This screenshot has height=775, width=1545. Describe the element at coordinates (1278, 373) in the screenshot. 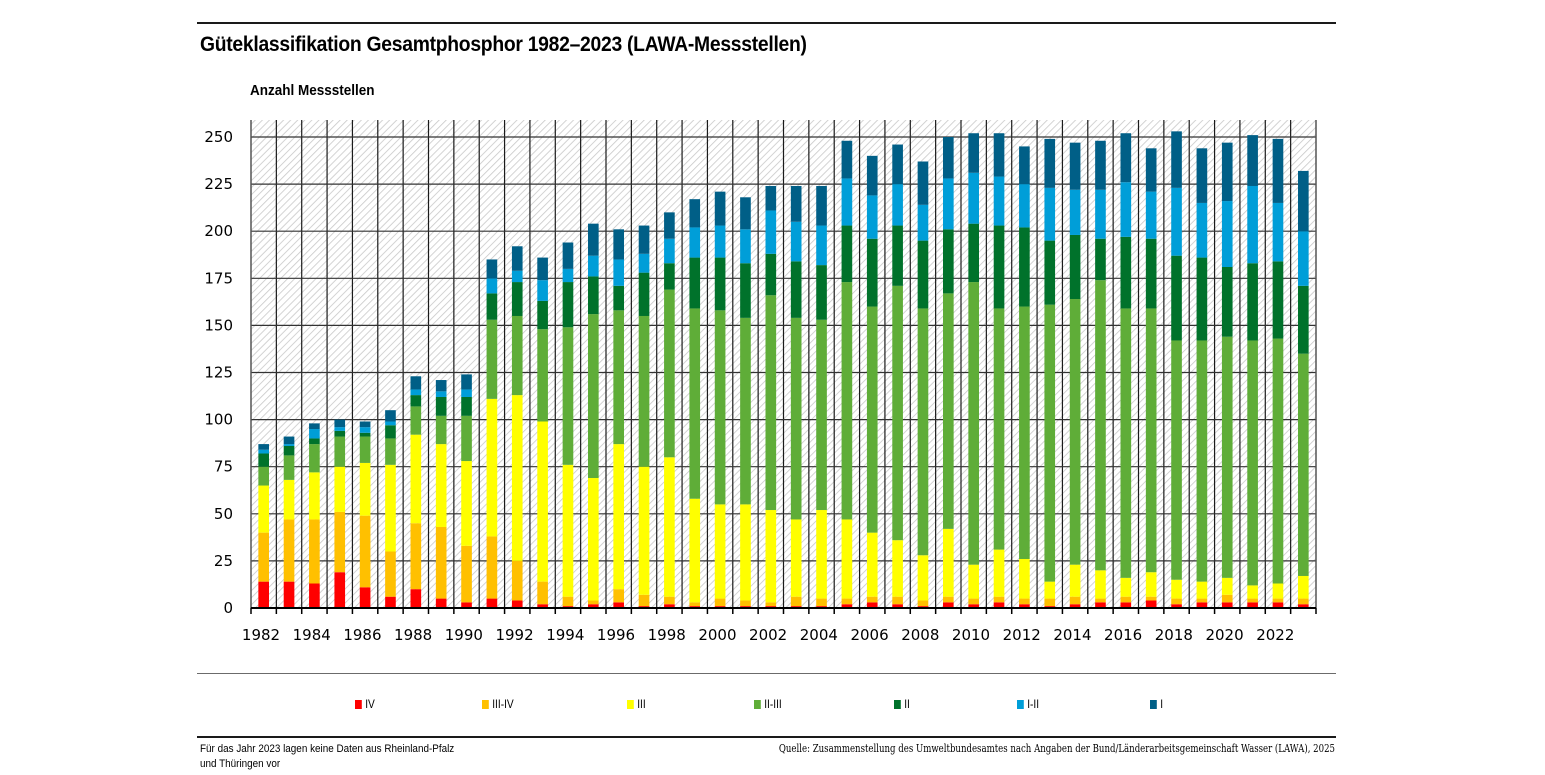

I see `bar-stack-2022` at that location.